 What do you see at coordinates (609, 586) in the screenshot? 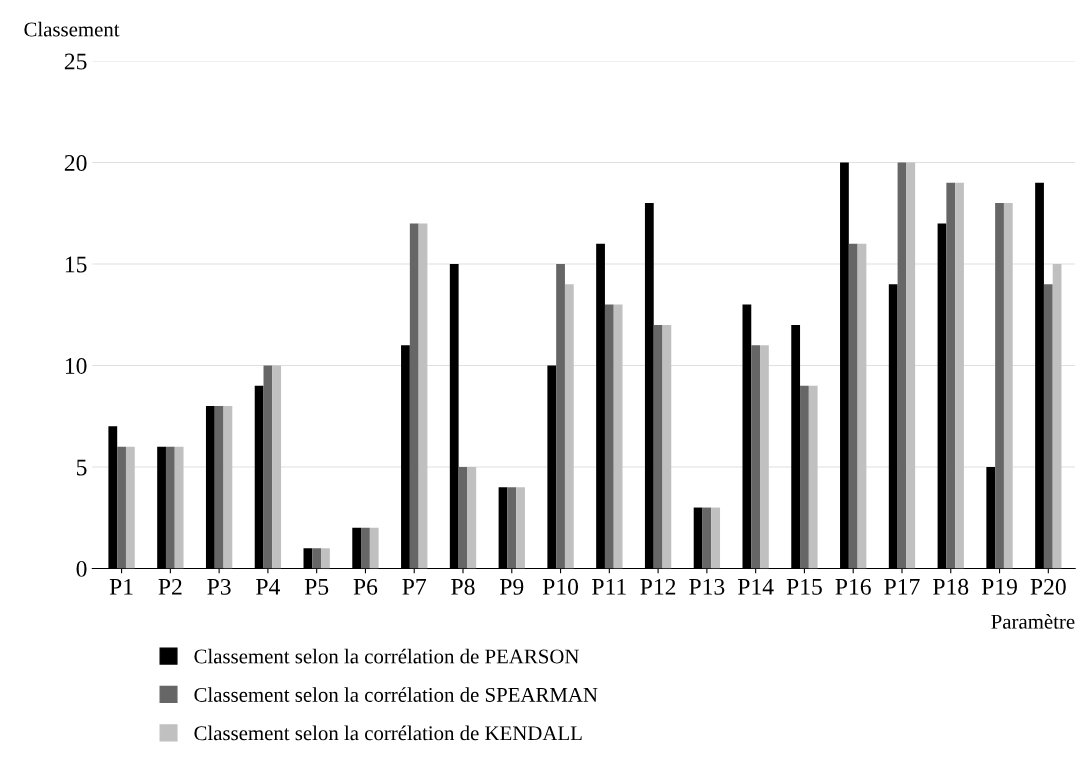
I see `x-tick-label: P11` at bounding box center [609, 586].